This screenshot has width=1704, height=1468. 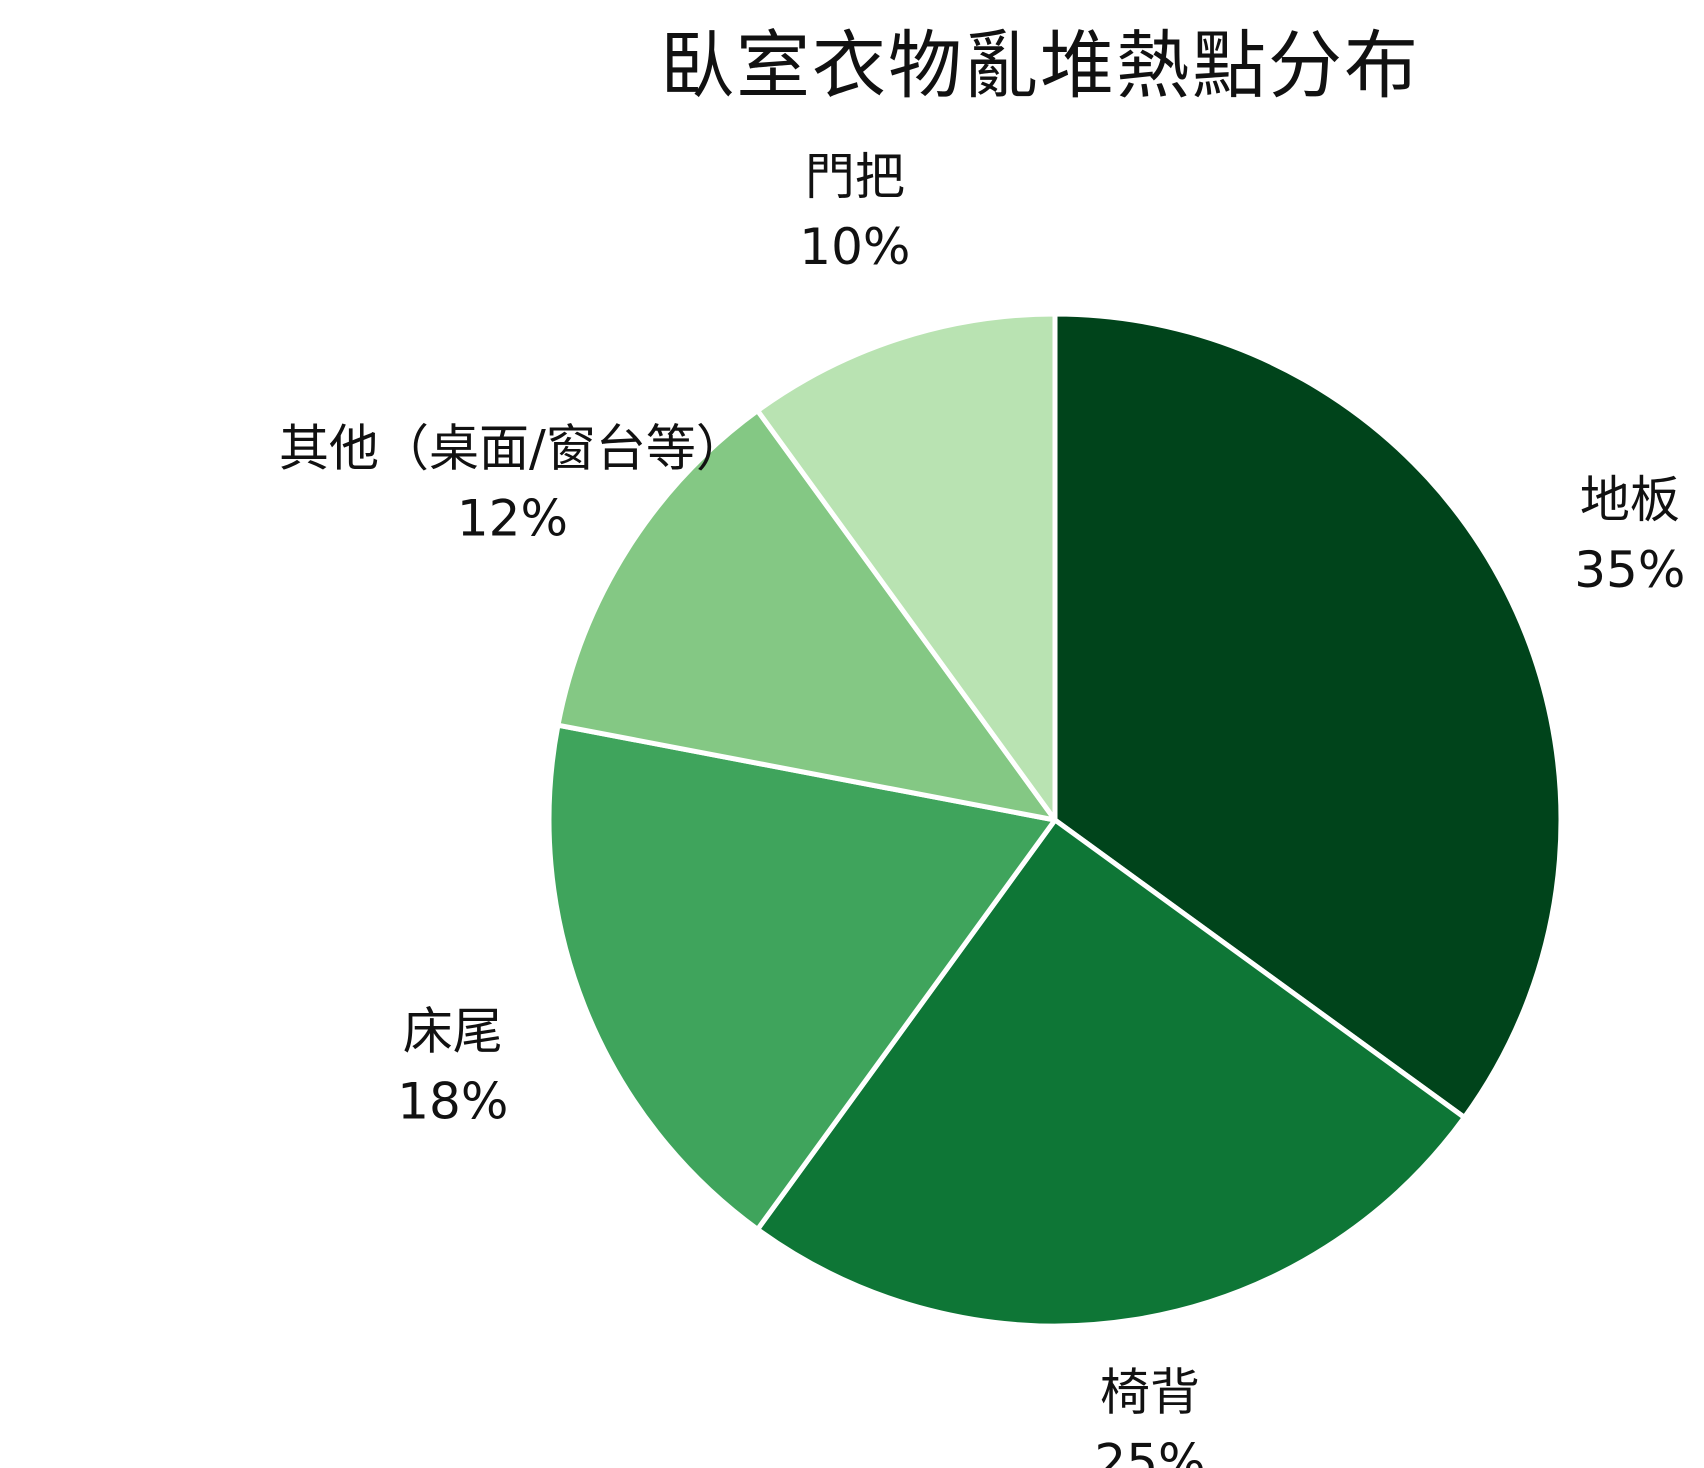 What do you see at coordinates (854, 247) in the screenshot?
I see `slice-percent-label: 10%` at bounding box center [854, 247].